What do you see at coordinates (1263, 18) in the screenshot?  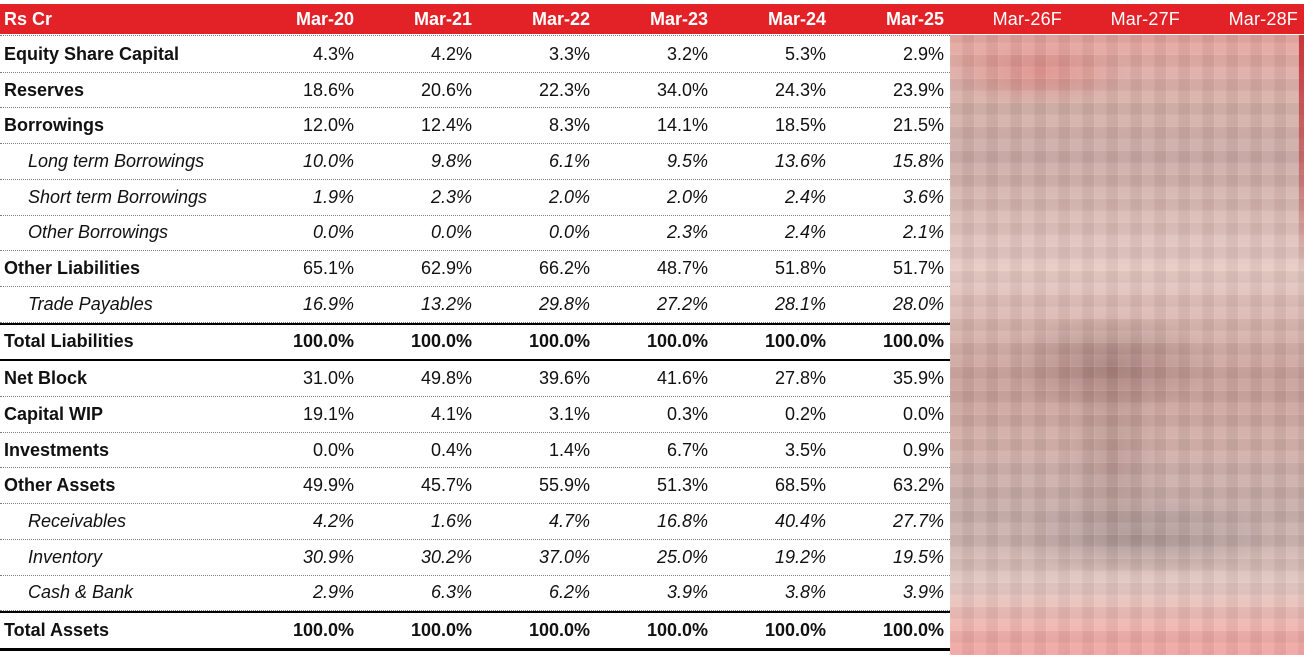 I see `column-header: Mar-28F` at bounding box center [1263, 18].